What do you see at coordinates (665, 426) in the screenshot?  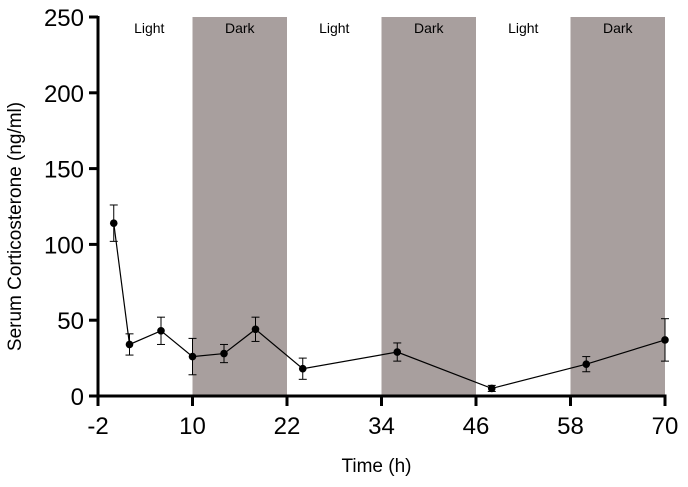 I see `x-tick-label: 70` at bounding box center [665, 426].